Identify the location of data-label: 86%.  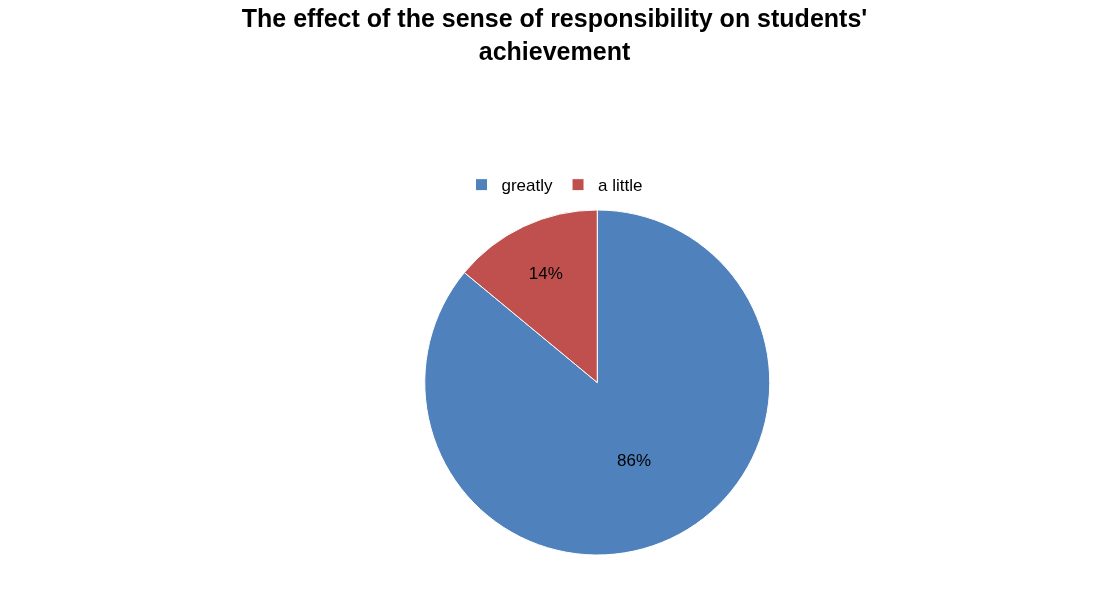
(633, 461).